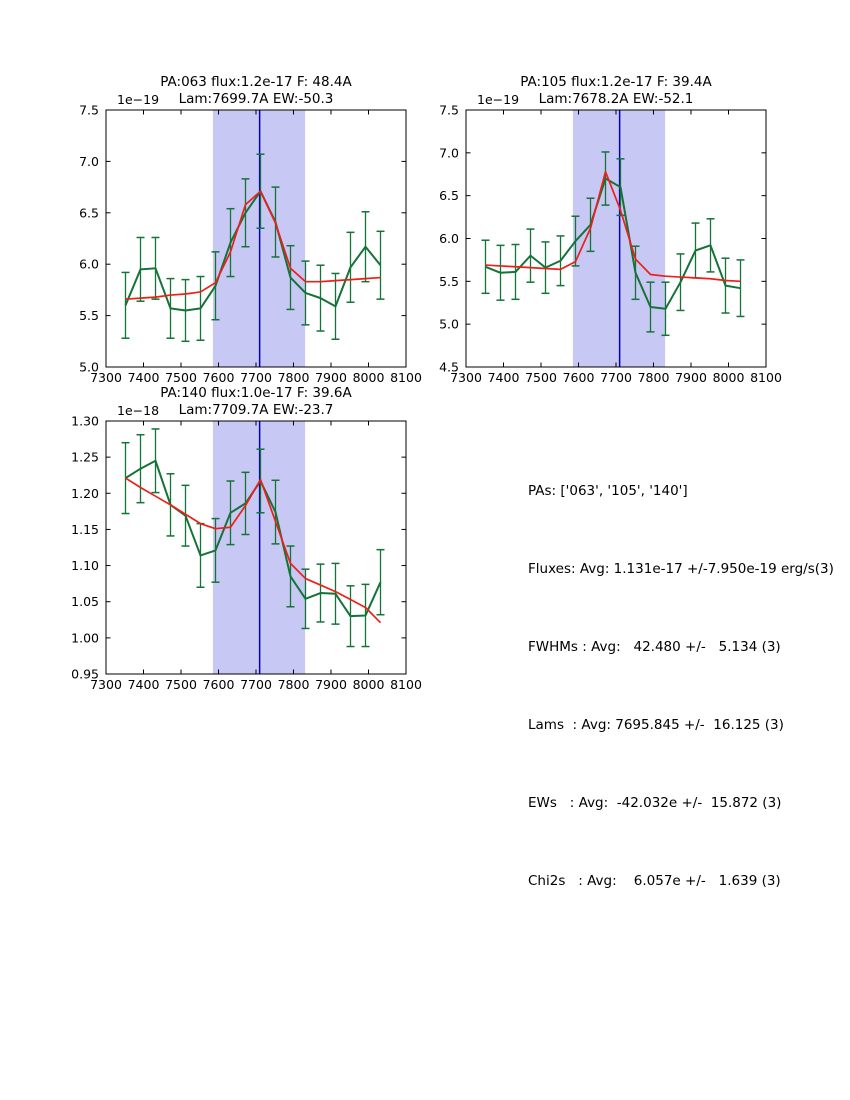 Image resolution: width=850 pixels, height=1100 pixels. What do you see at coordinates (85, 421) in the screenshot?
I see `y-tick-label: 1.30` at bounding box center [85, 421].